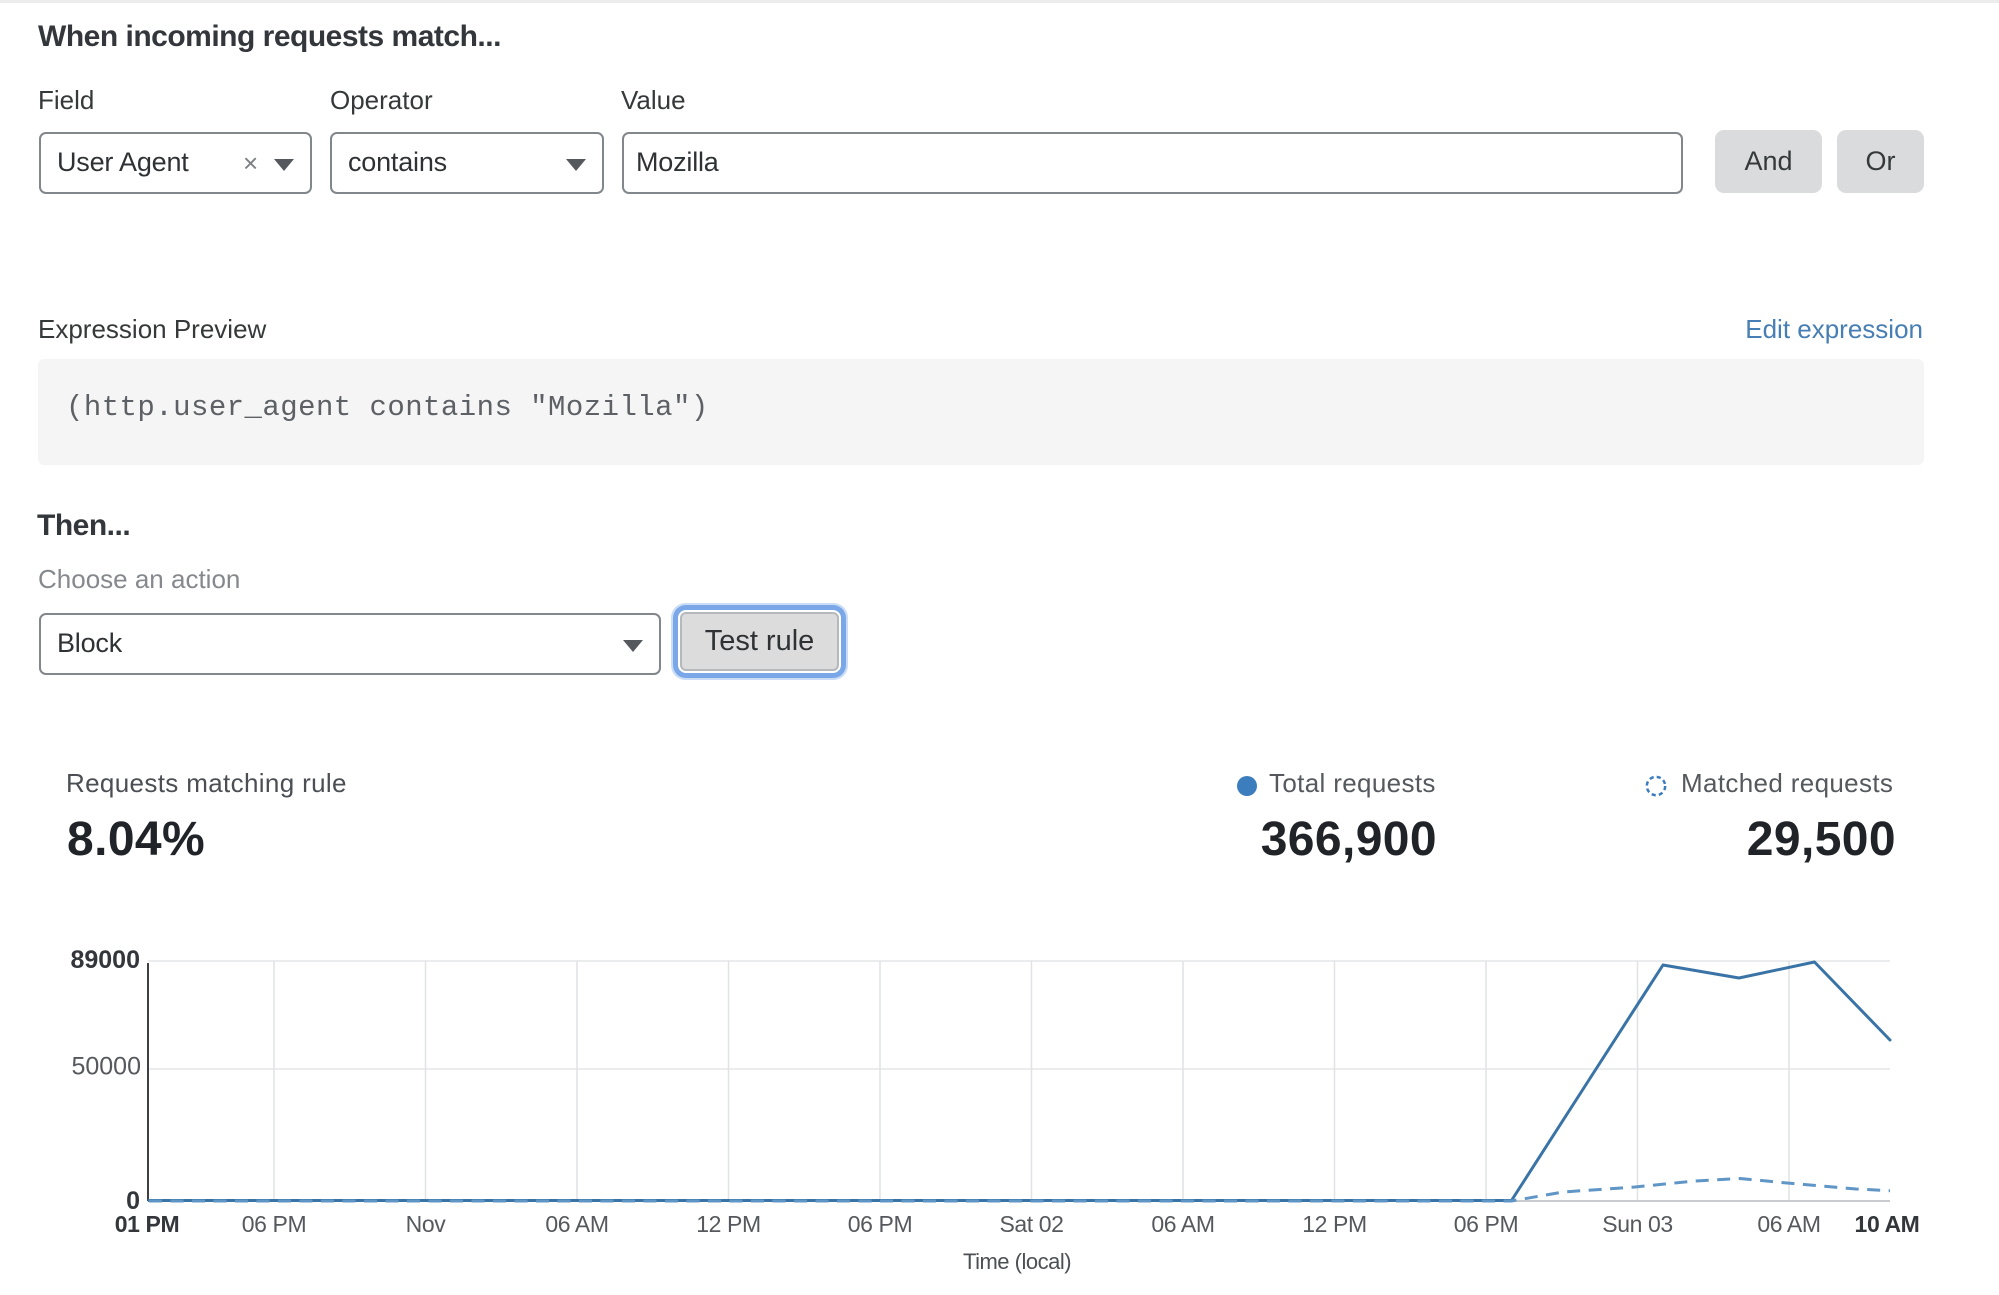 The width and height of the screenshot is (1999, 1295). What do you see at coordinates (105, 960) in the screenshot?
I see `svg-text: 89000` at bounding box center [105, 960].